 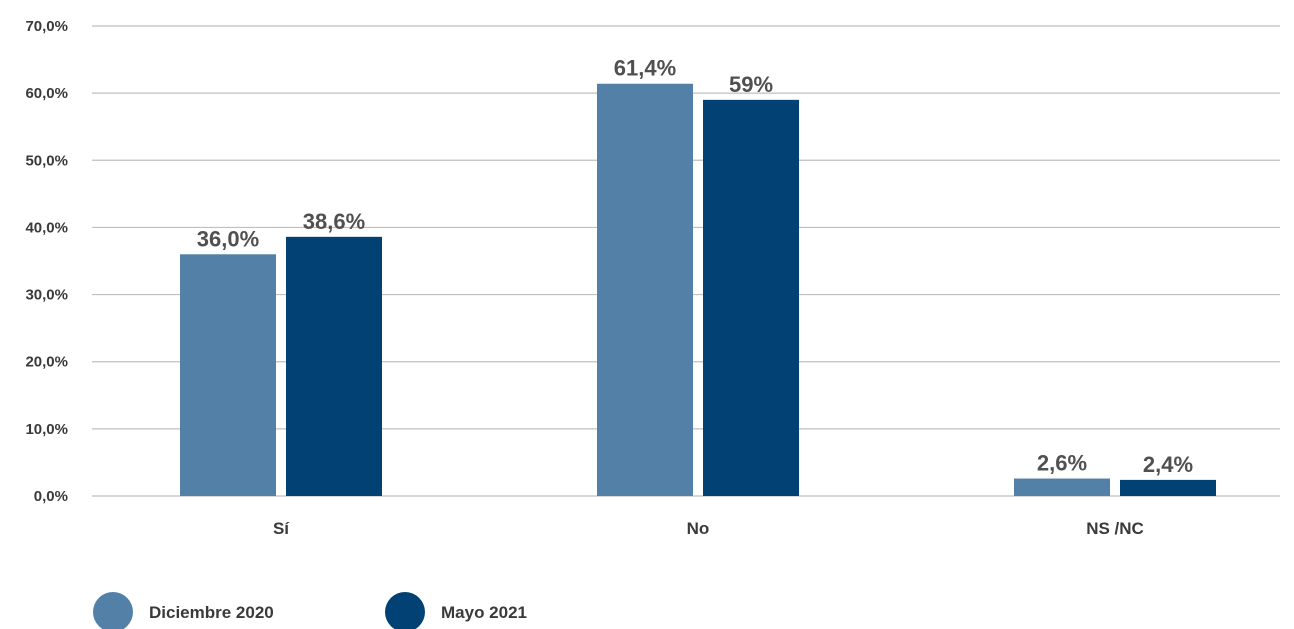 I want to click on y-tick-label: 70,0%, so click(x=46, y=26).